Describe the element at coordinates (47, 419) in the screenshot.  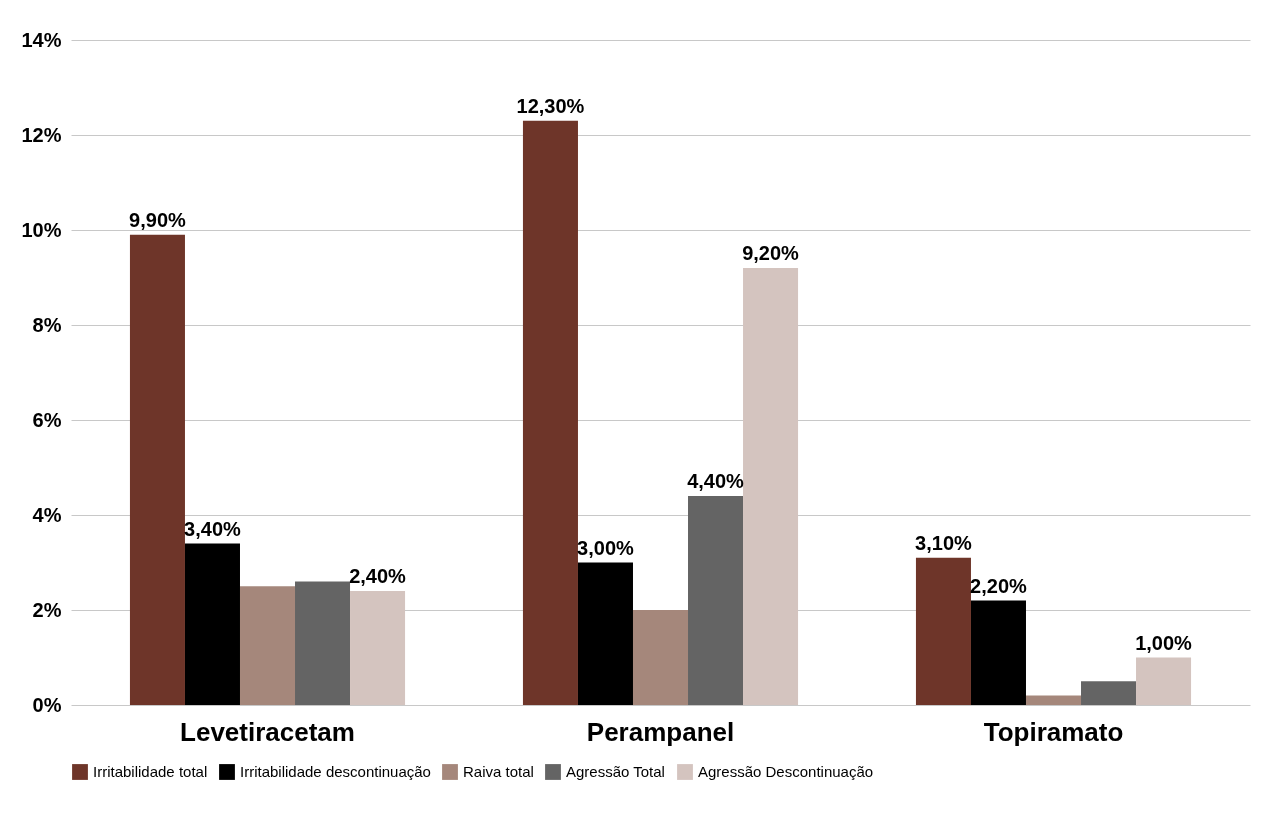
I see `y-tick-label: 6%` at that location.